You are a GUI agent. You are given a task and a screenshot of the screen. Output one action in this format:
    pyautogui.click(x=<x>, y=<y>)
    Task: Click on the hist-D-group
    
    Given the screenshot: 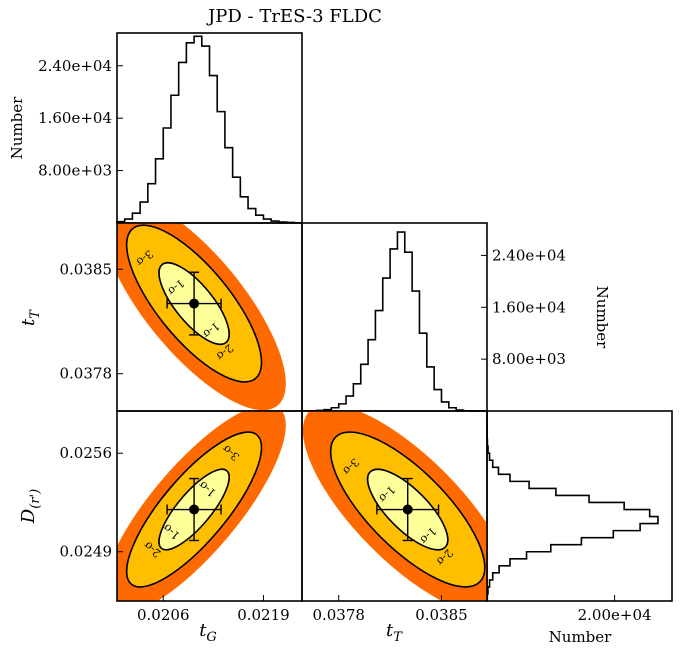 What is the action you would take?
    pyautogui.click(x=572, y=506)
    